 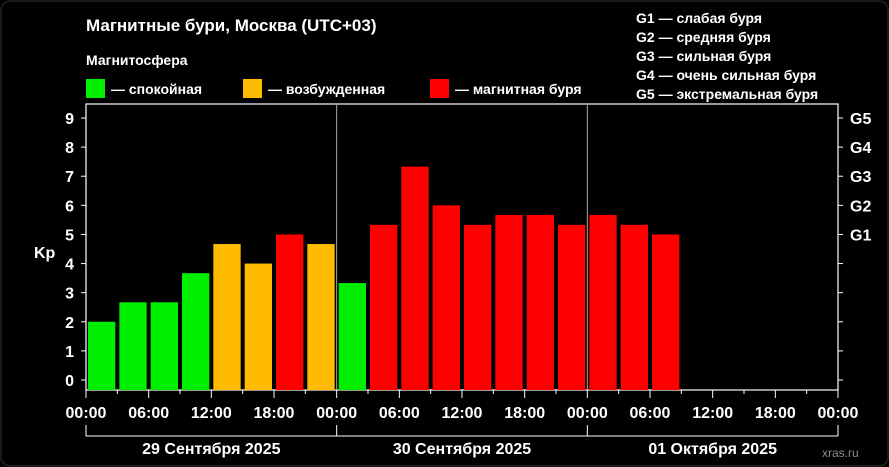 What do you see at coordinates (860, 235) in the screenshot?
I see `g-level-label: G1` at bounding box center [860, 235].